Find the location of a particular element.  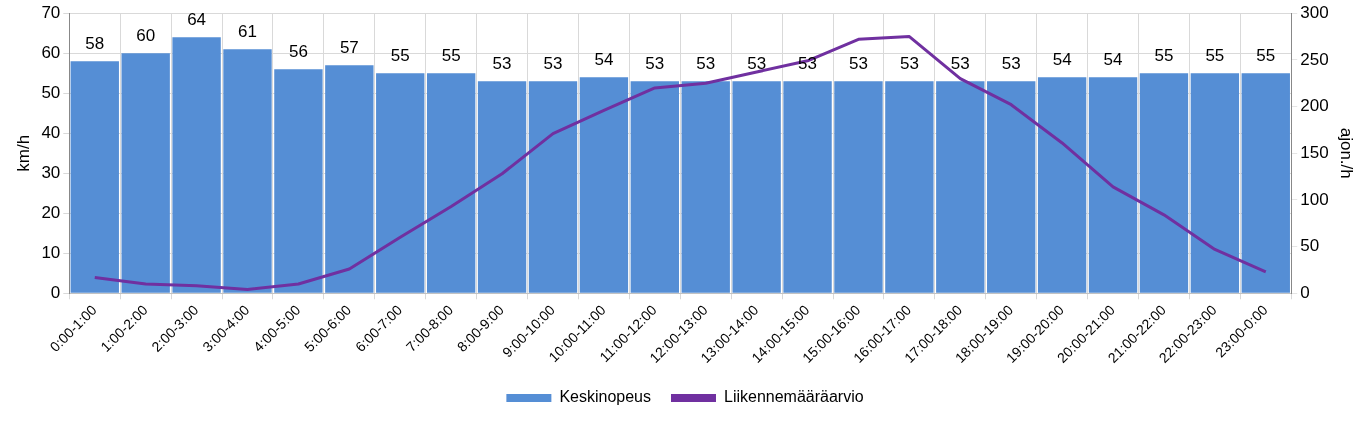

data-label: 56 is located at coordinates (298, 52).